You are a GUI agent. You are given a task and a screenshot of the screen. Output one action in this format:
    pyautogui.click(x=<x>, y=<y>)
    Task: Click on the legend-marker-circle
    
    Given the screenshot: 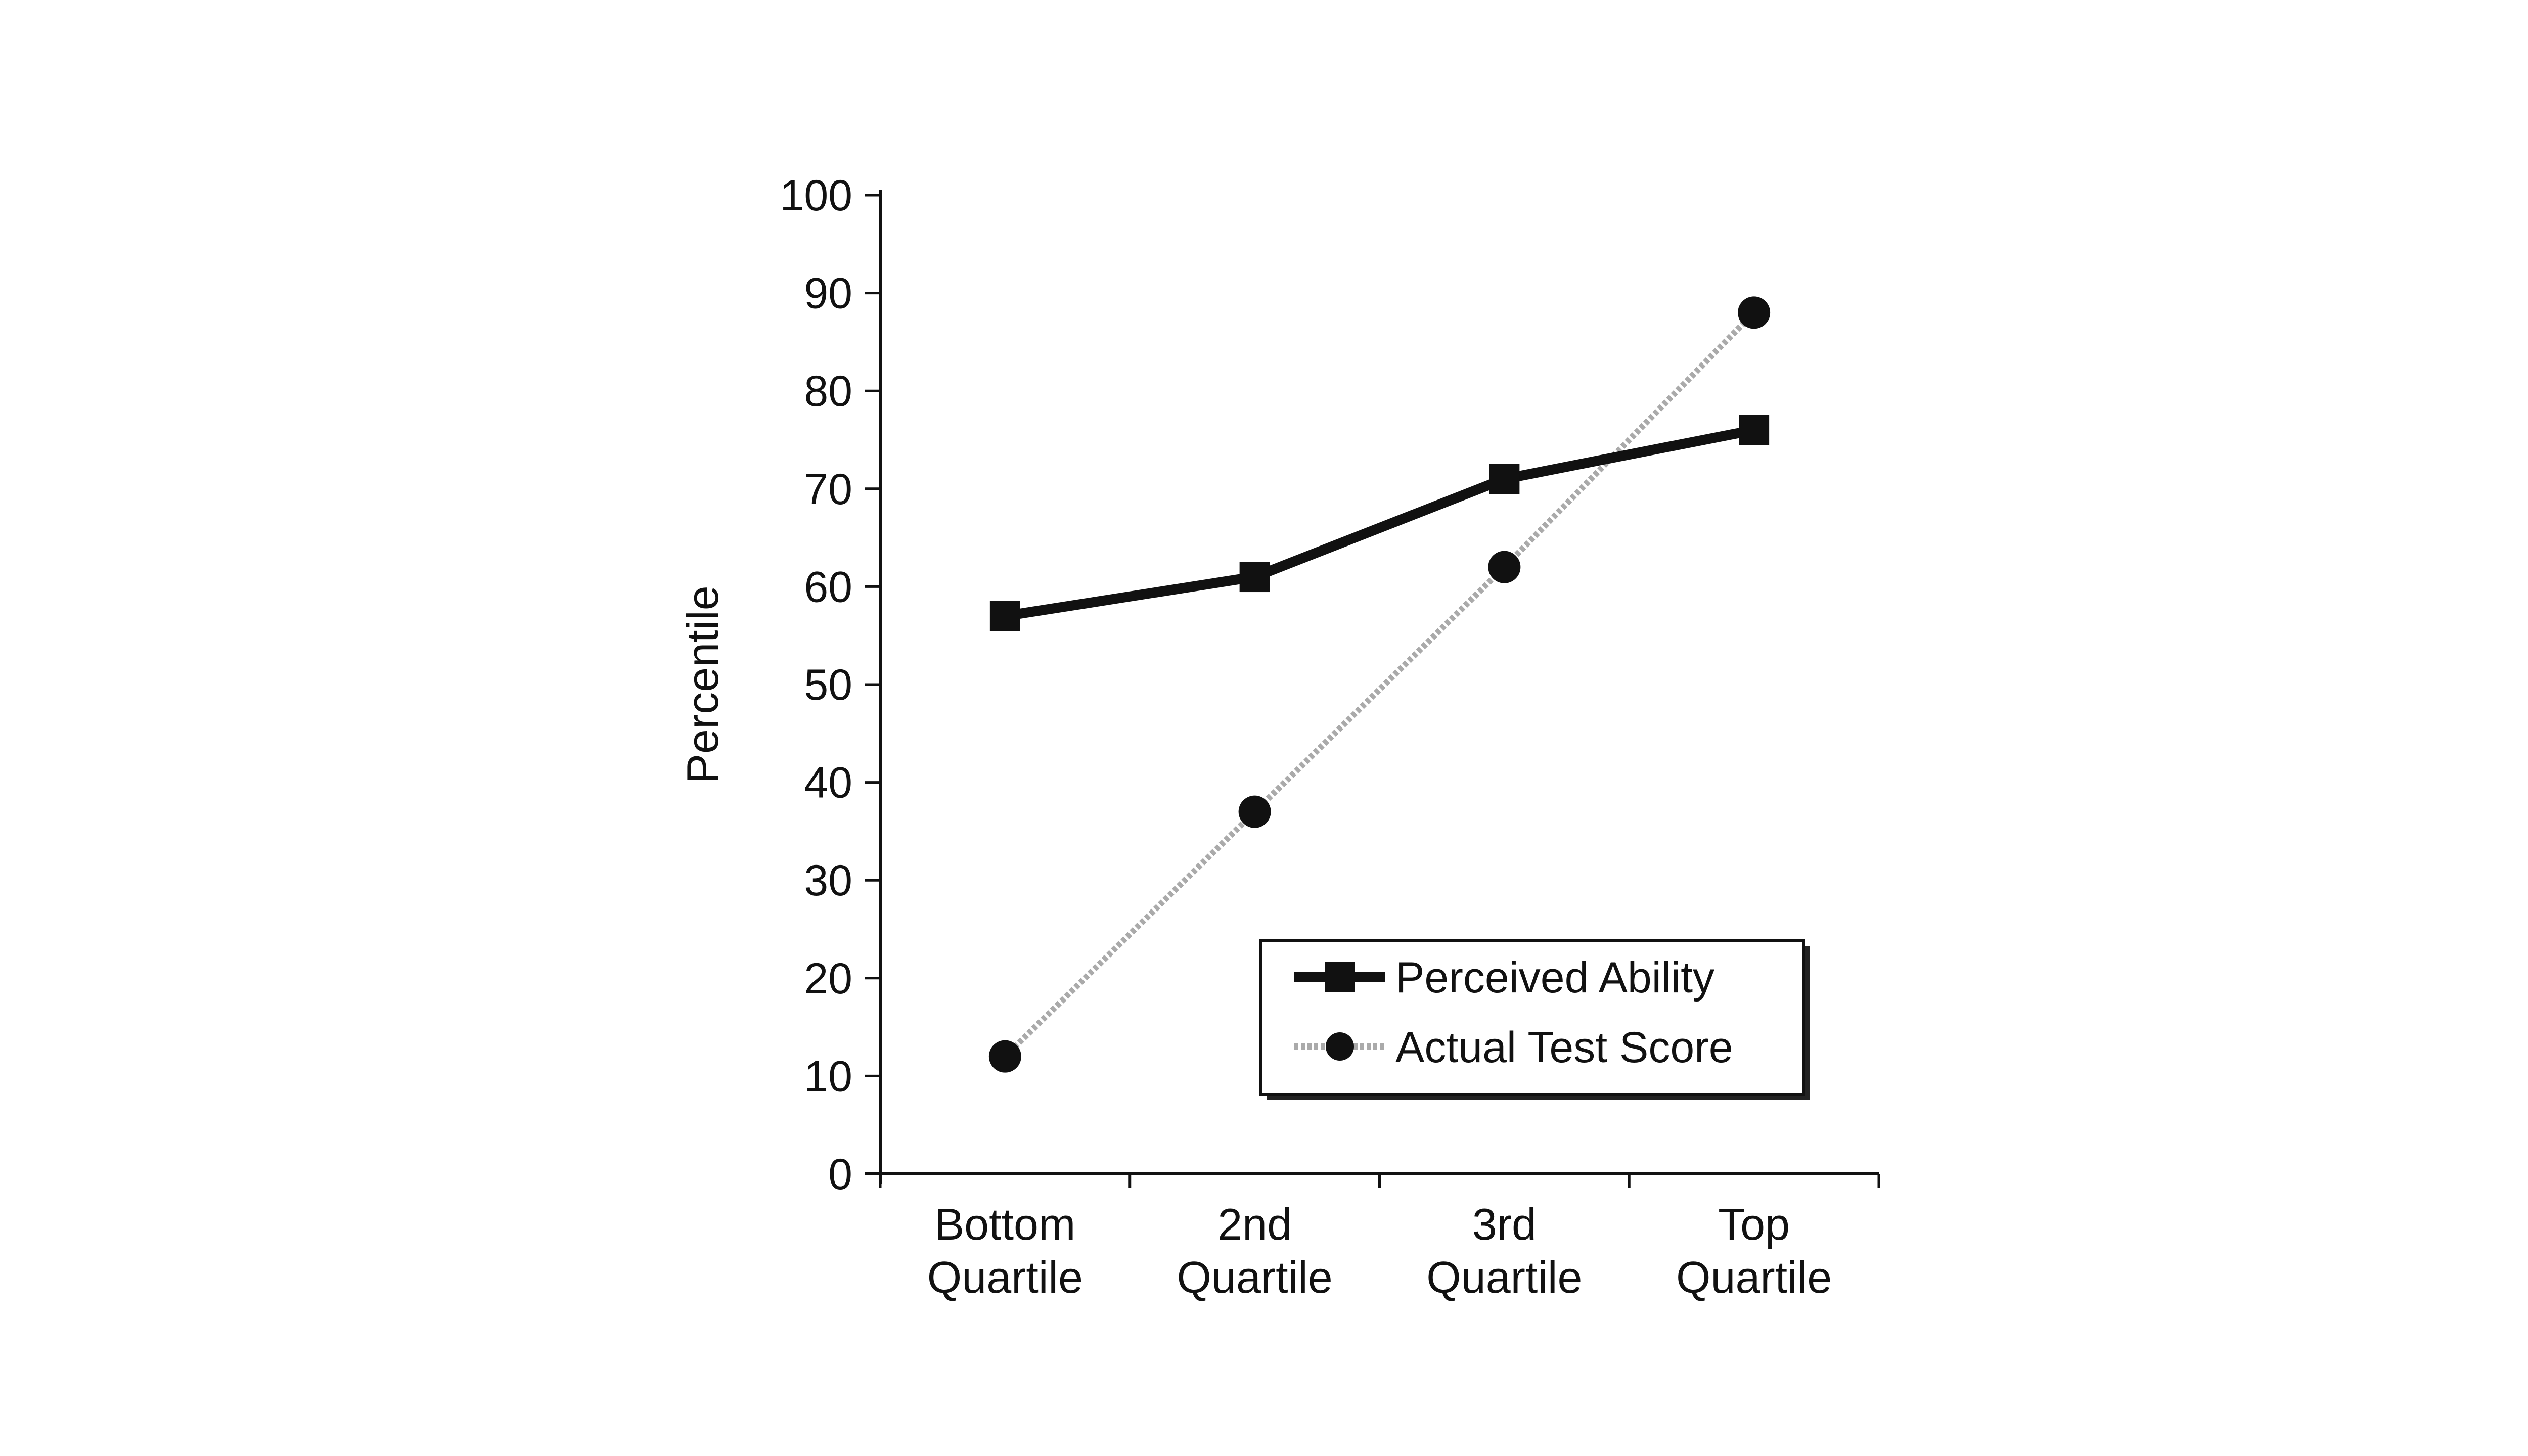 What is the action you would take?
    pyautogui.click(x=1340, y=1046)
    